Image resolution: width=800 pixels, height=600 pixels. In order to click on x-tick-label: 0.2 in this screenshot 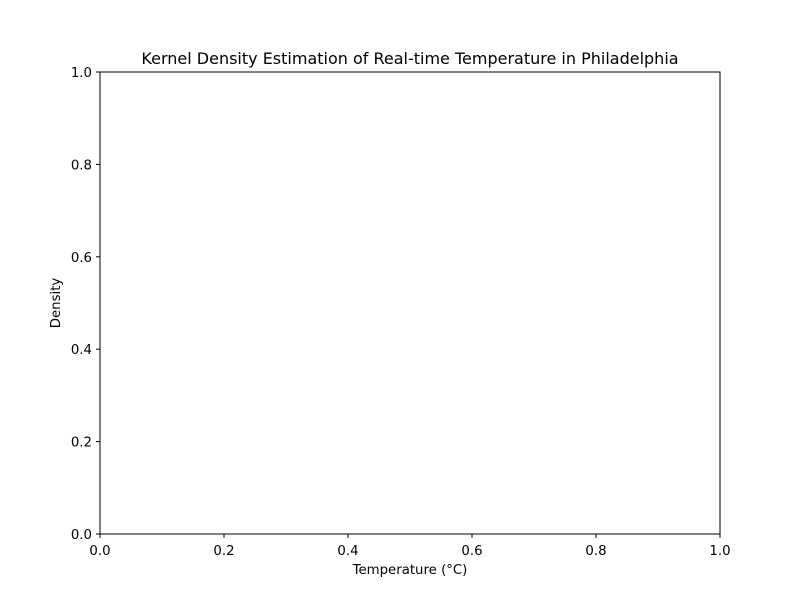, I will do `click(223, 551)`.